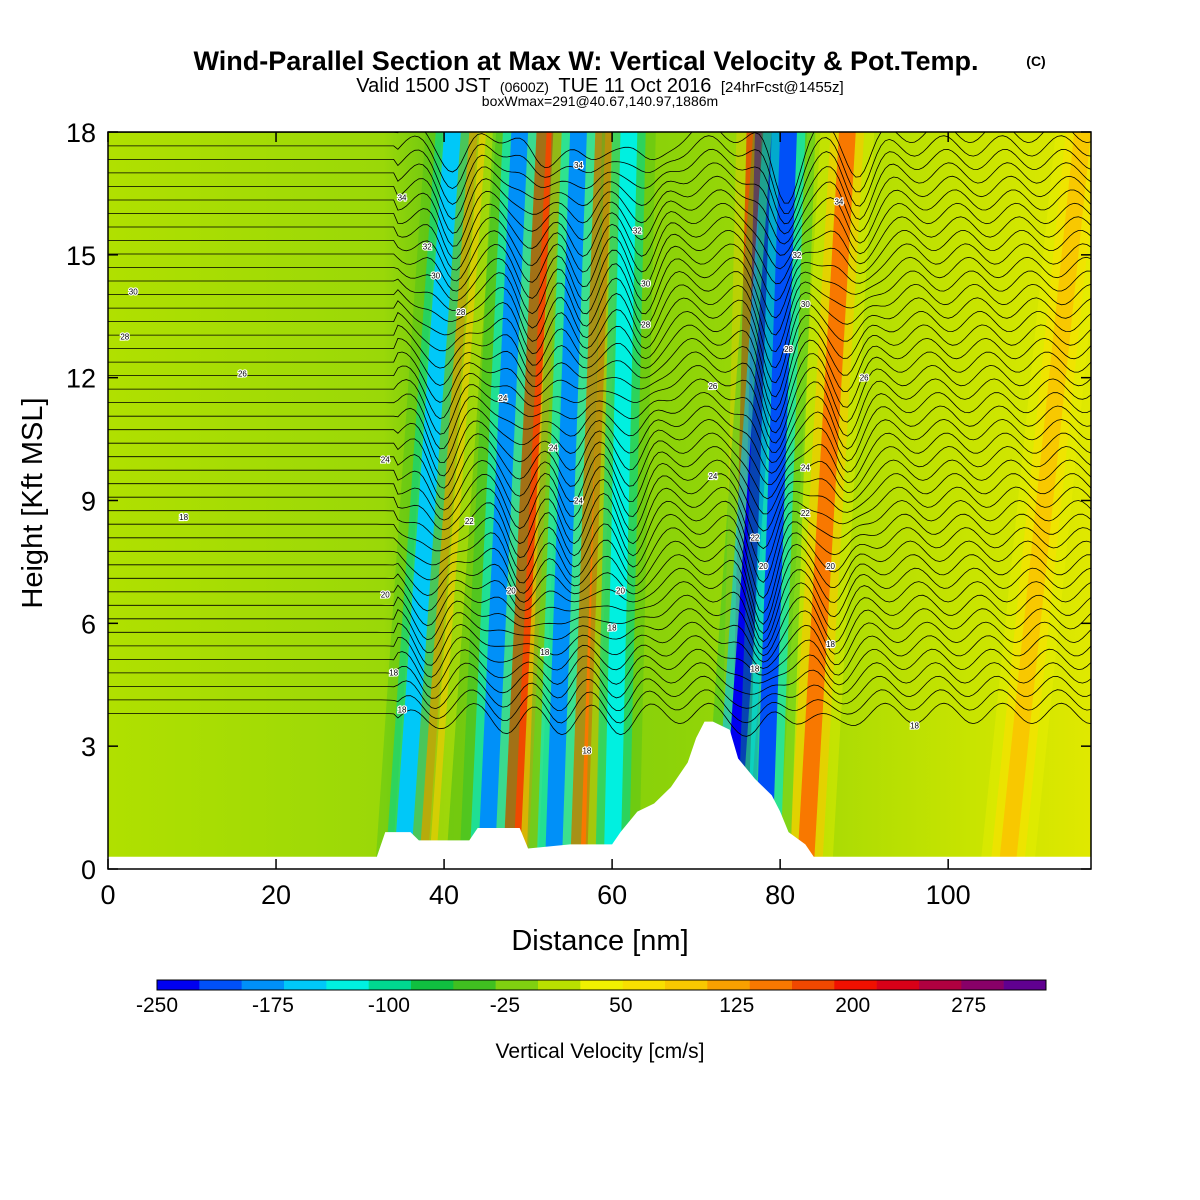  I want to click on x-tick-label: 0, so click(107, 895).